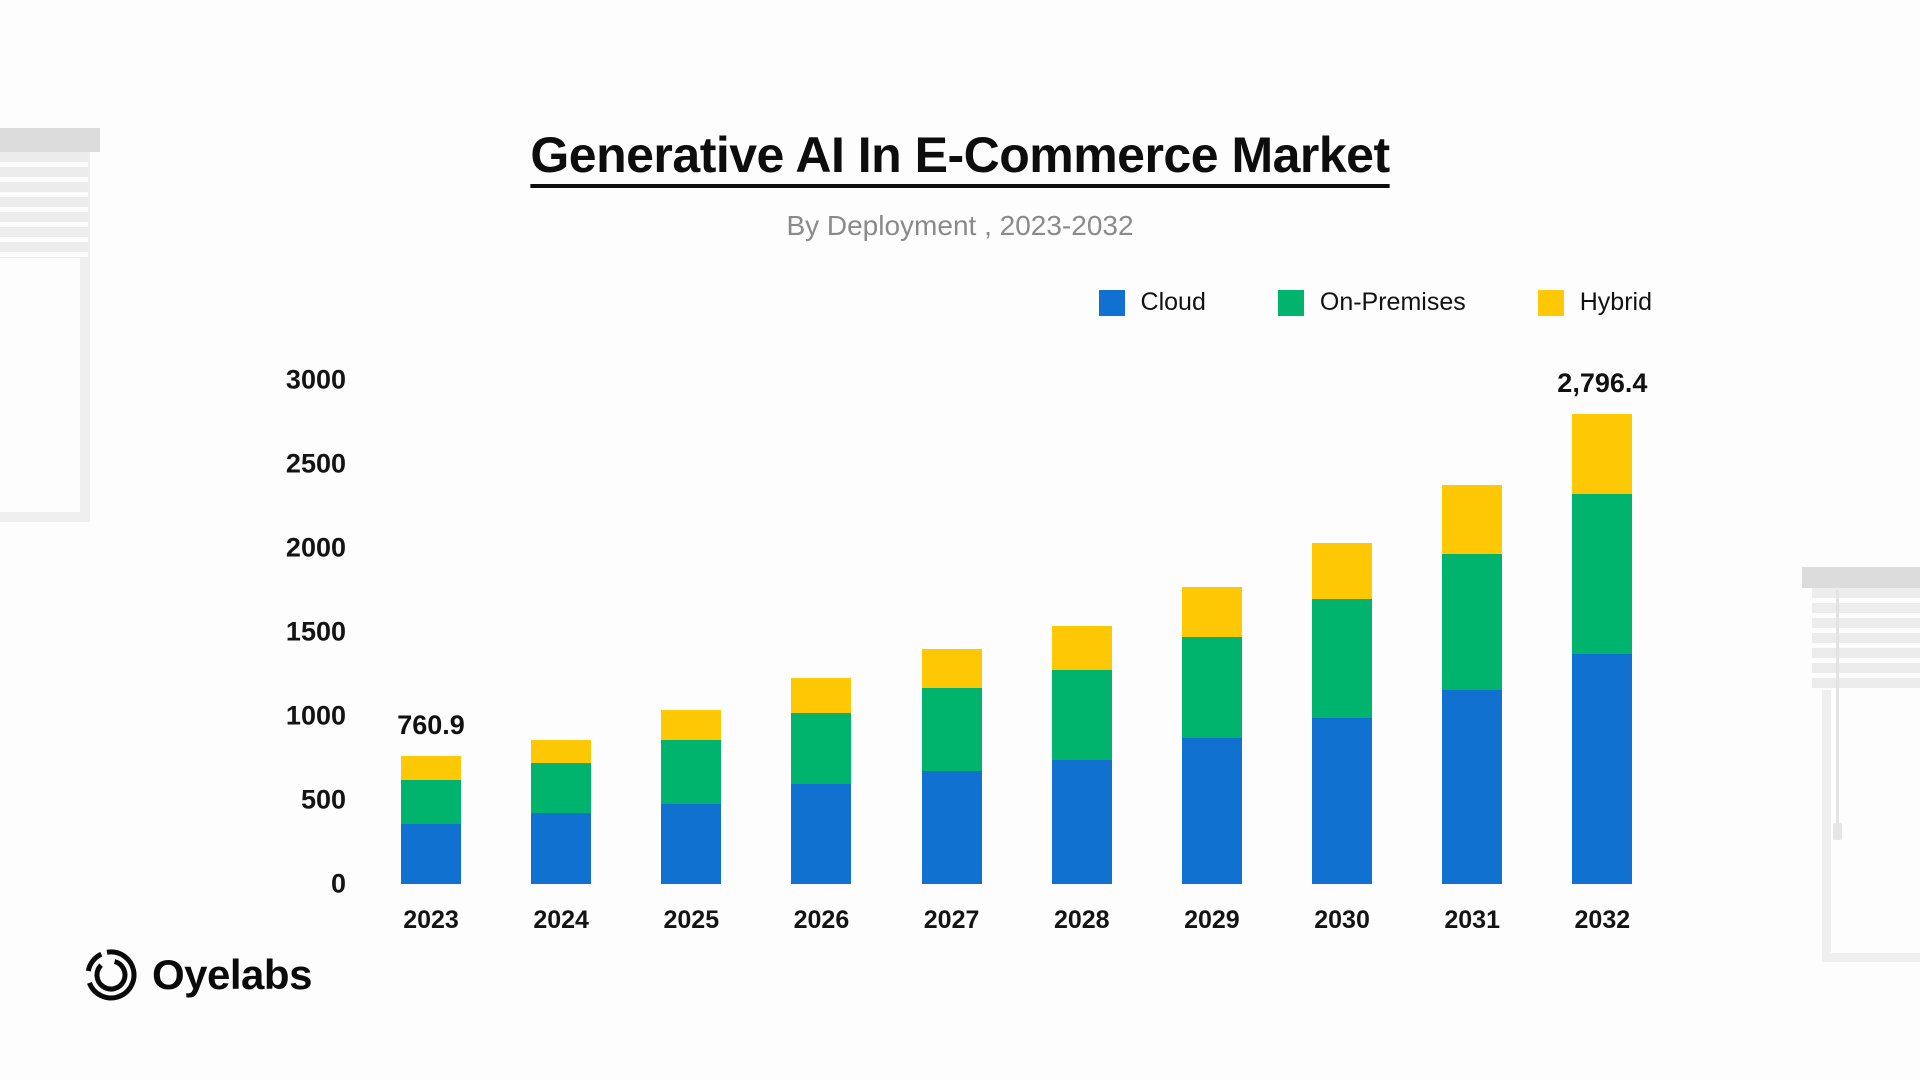 The image size is (1920, 1080). Describe the element at coordinates (1081, 647) in the screenshot. I see `bar-segment-hybrid-2028` at that location.